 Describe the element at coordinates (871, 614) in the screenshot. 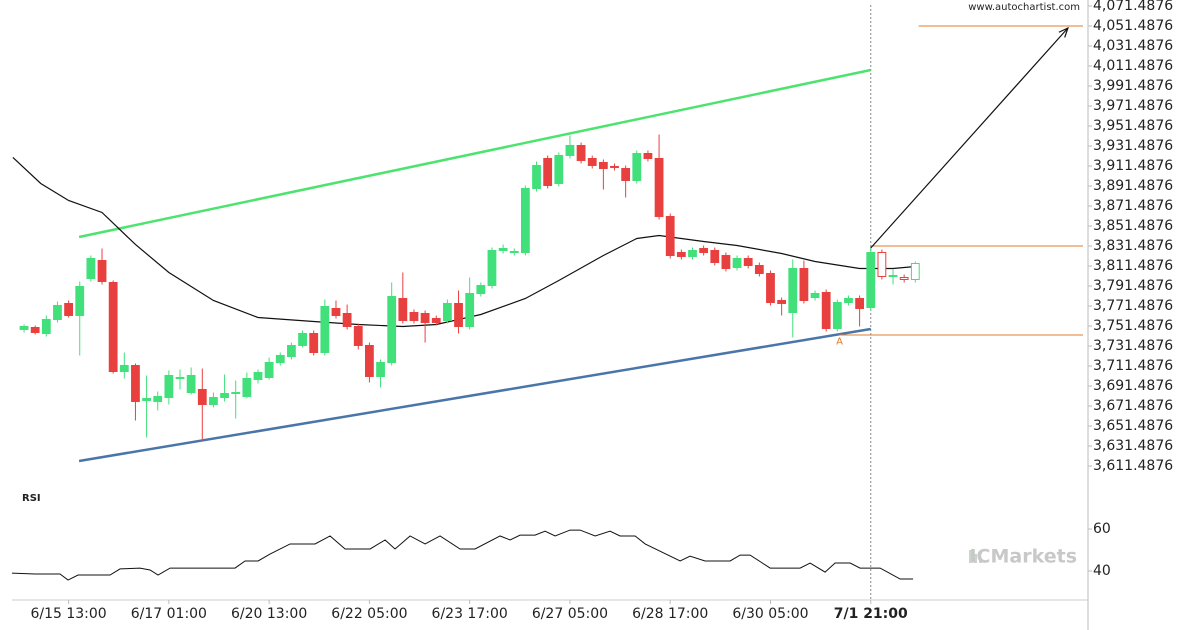

I see `x-tick-label: 7/1 21:00` at that location.